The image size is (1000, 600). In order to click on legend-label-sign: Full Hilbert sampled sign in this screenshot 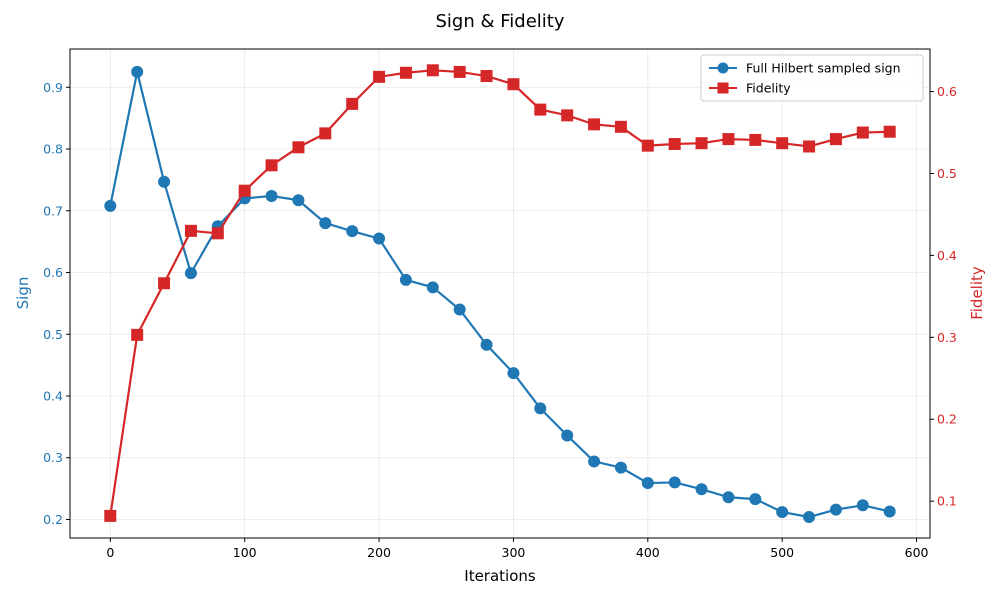, I will do `click(823, 68)`.